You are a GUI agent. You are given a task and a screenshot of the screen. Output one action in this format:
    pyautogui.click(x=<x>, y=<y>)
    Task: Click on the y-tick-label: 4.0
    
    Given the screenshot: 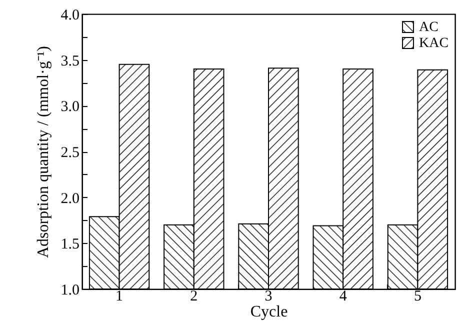 What is the action you would take?
    pyautogui.click(x=70, y=16)
    